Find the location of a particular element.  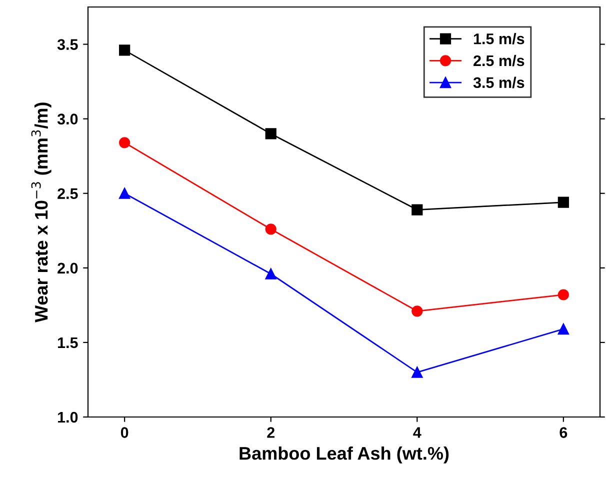

y-tick-label: 1.5 is located at coordinates (68, 342).